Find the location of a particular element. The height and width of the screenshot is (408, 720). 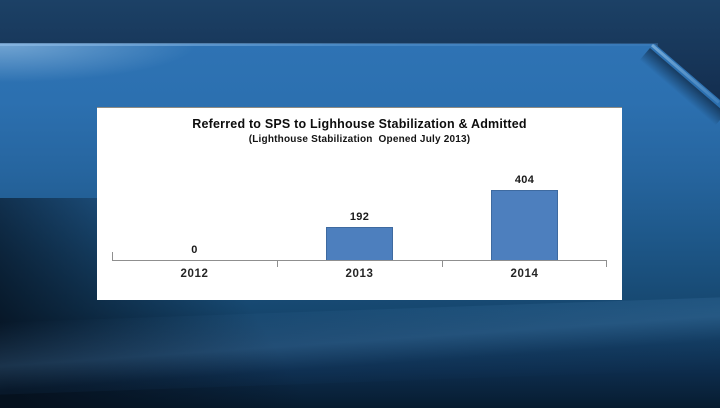

bar-group-2014: 404 is located at coordinates (524, 204).